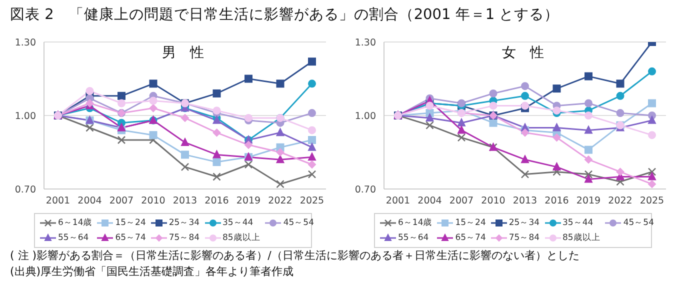 The width and height of the screenshot is (680, 290). I want to click on text: (出典)厚生労働省「国民生活基礎調査」各年より筆者作成, so click(152, 272).